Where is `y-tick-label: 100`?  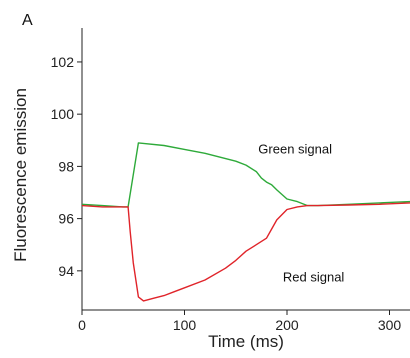
y-tick-label: 100 is located at coordinates (63, 114).